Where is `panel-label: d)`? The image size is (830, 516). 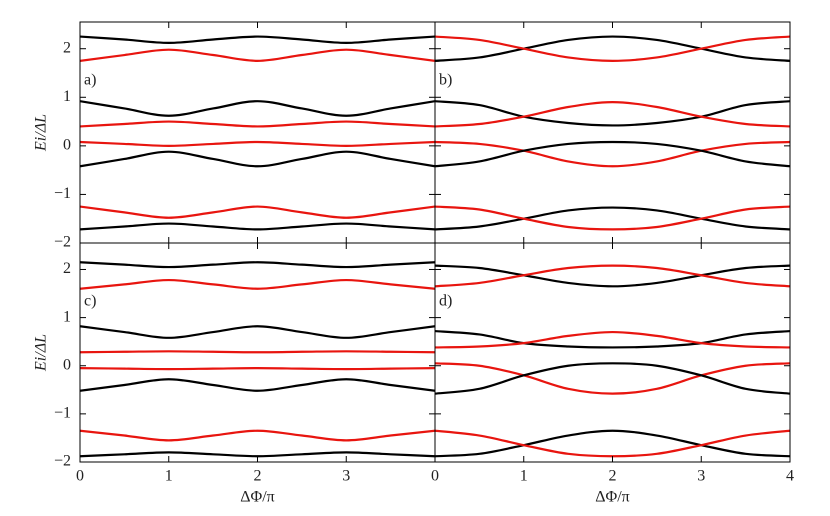
panel-label: d) is located at coordinates (445, 301).